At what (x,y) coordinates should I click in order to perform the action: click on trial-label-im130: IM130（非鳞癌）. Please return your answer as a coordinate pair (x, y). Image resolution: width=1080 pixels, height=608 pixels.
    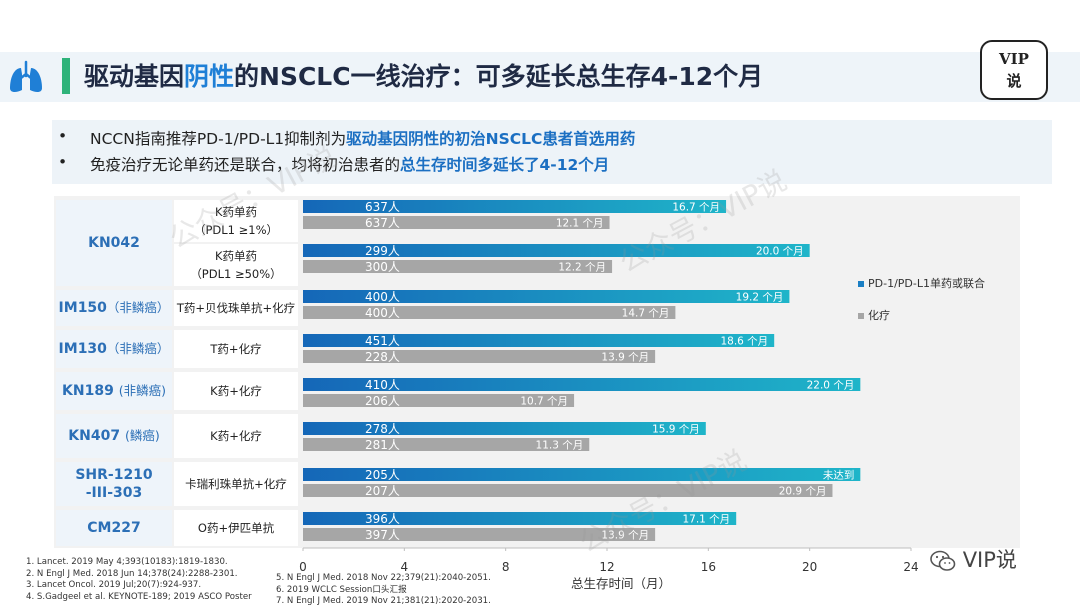
    Looking at the image, I should click on (114, 349).